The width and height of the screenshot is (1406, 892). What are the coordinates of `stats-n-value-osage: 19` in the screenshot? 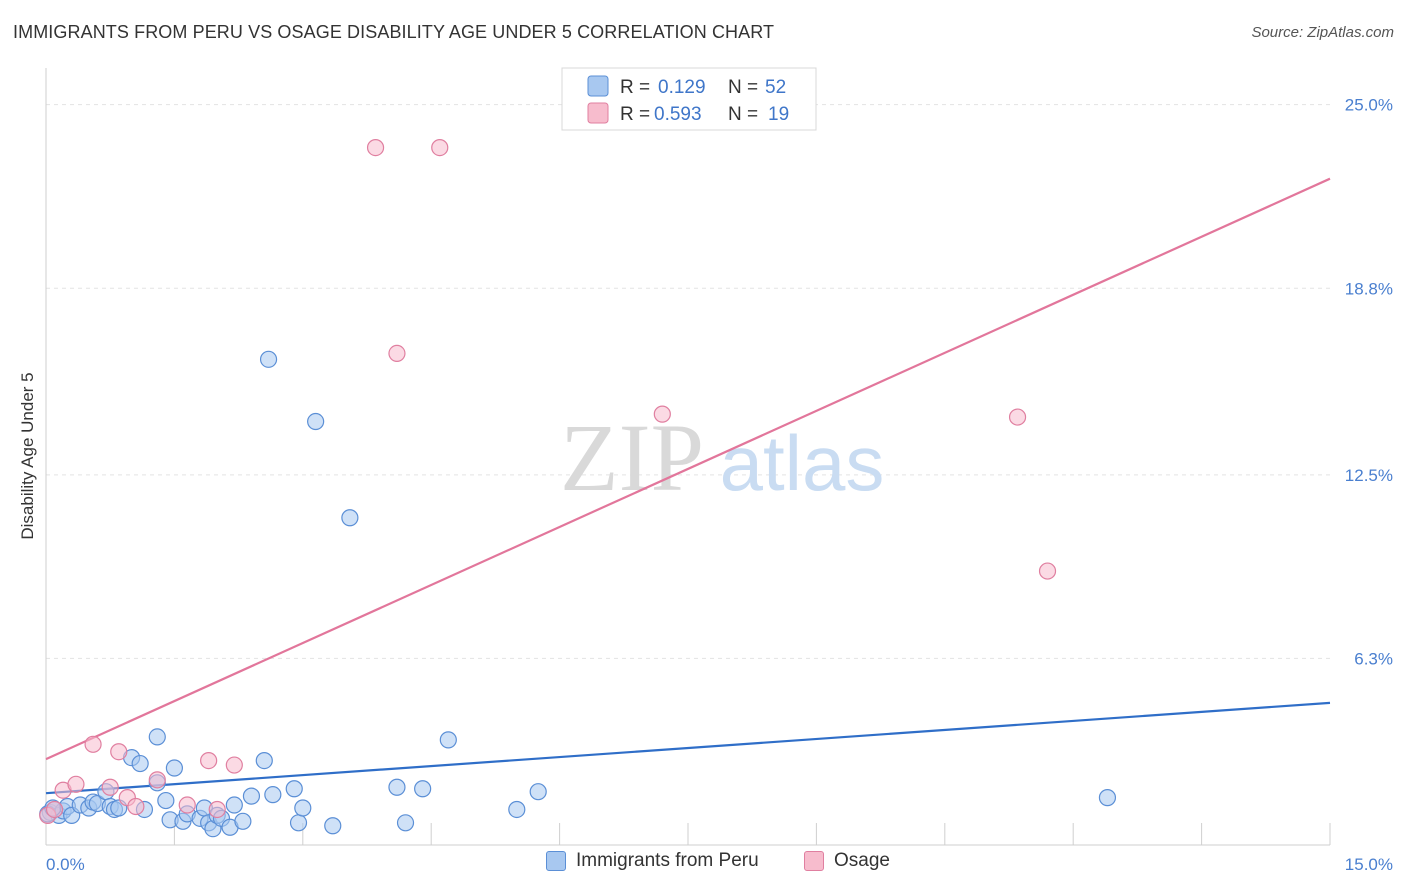 It's located at (778, 114).